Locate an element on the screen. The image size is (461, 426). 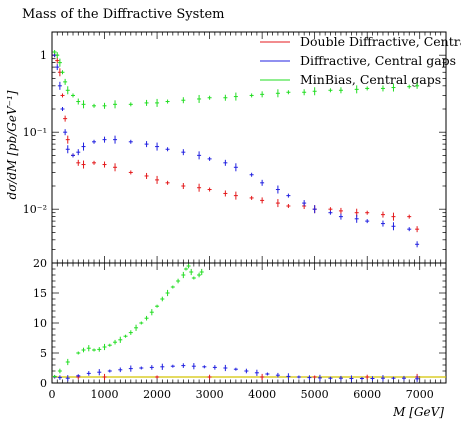
x-tick-label: 1000 is located at coordinates (105, 394).